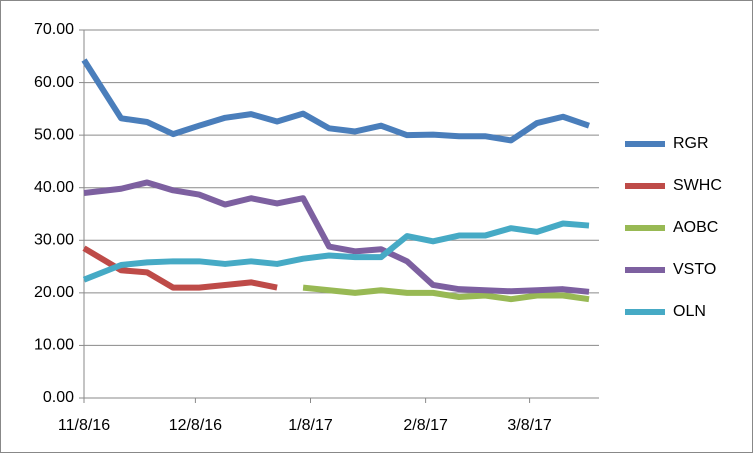  Describe the element at coordinates (529, 425) in the screenshot. I see `x-tick-label: 3/8/17` at that location.